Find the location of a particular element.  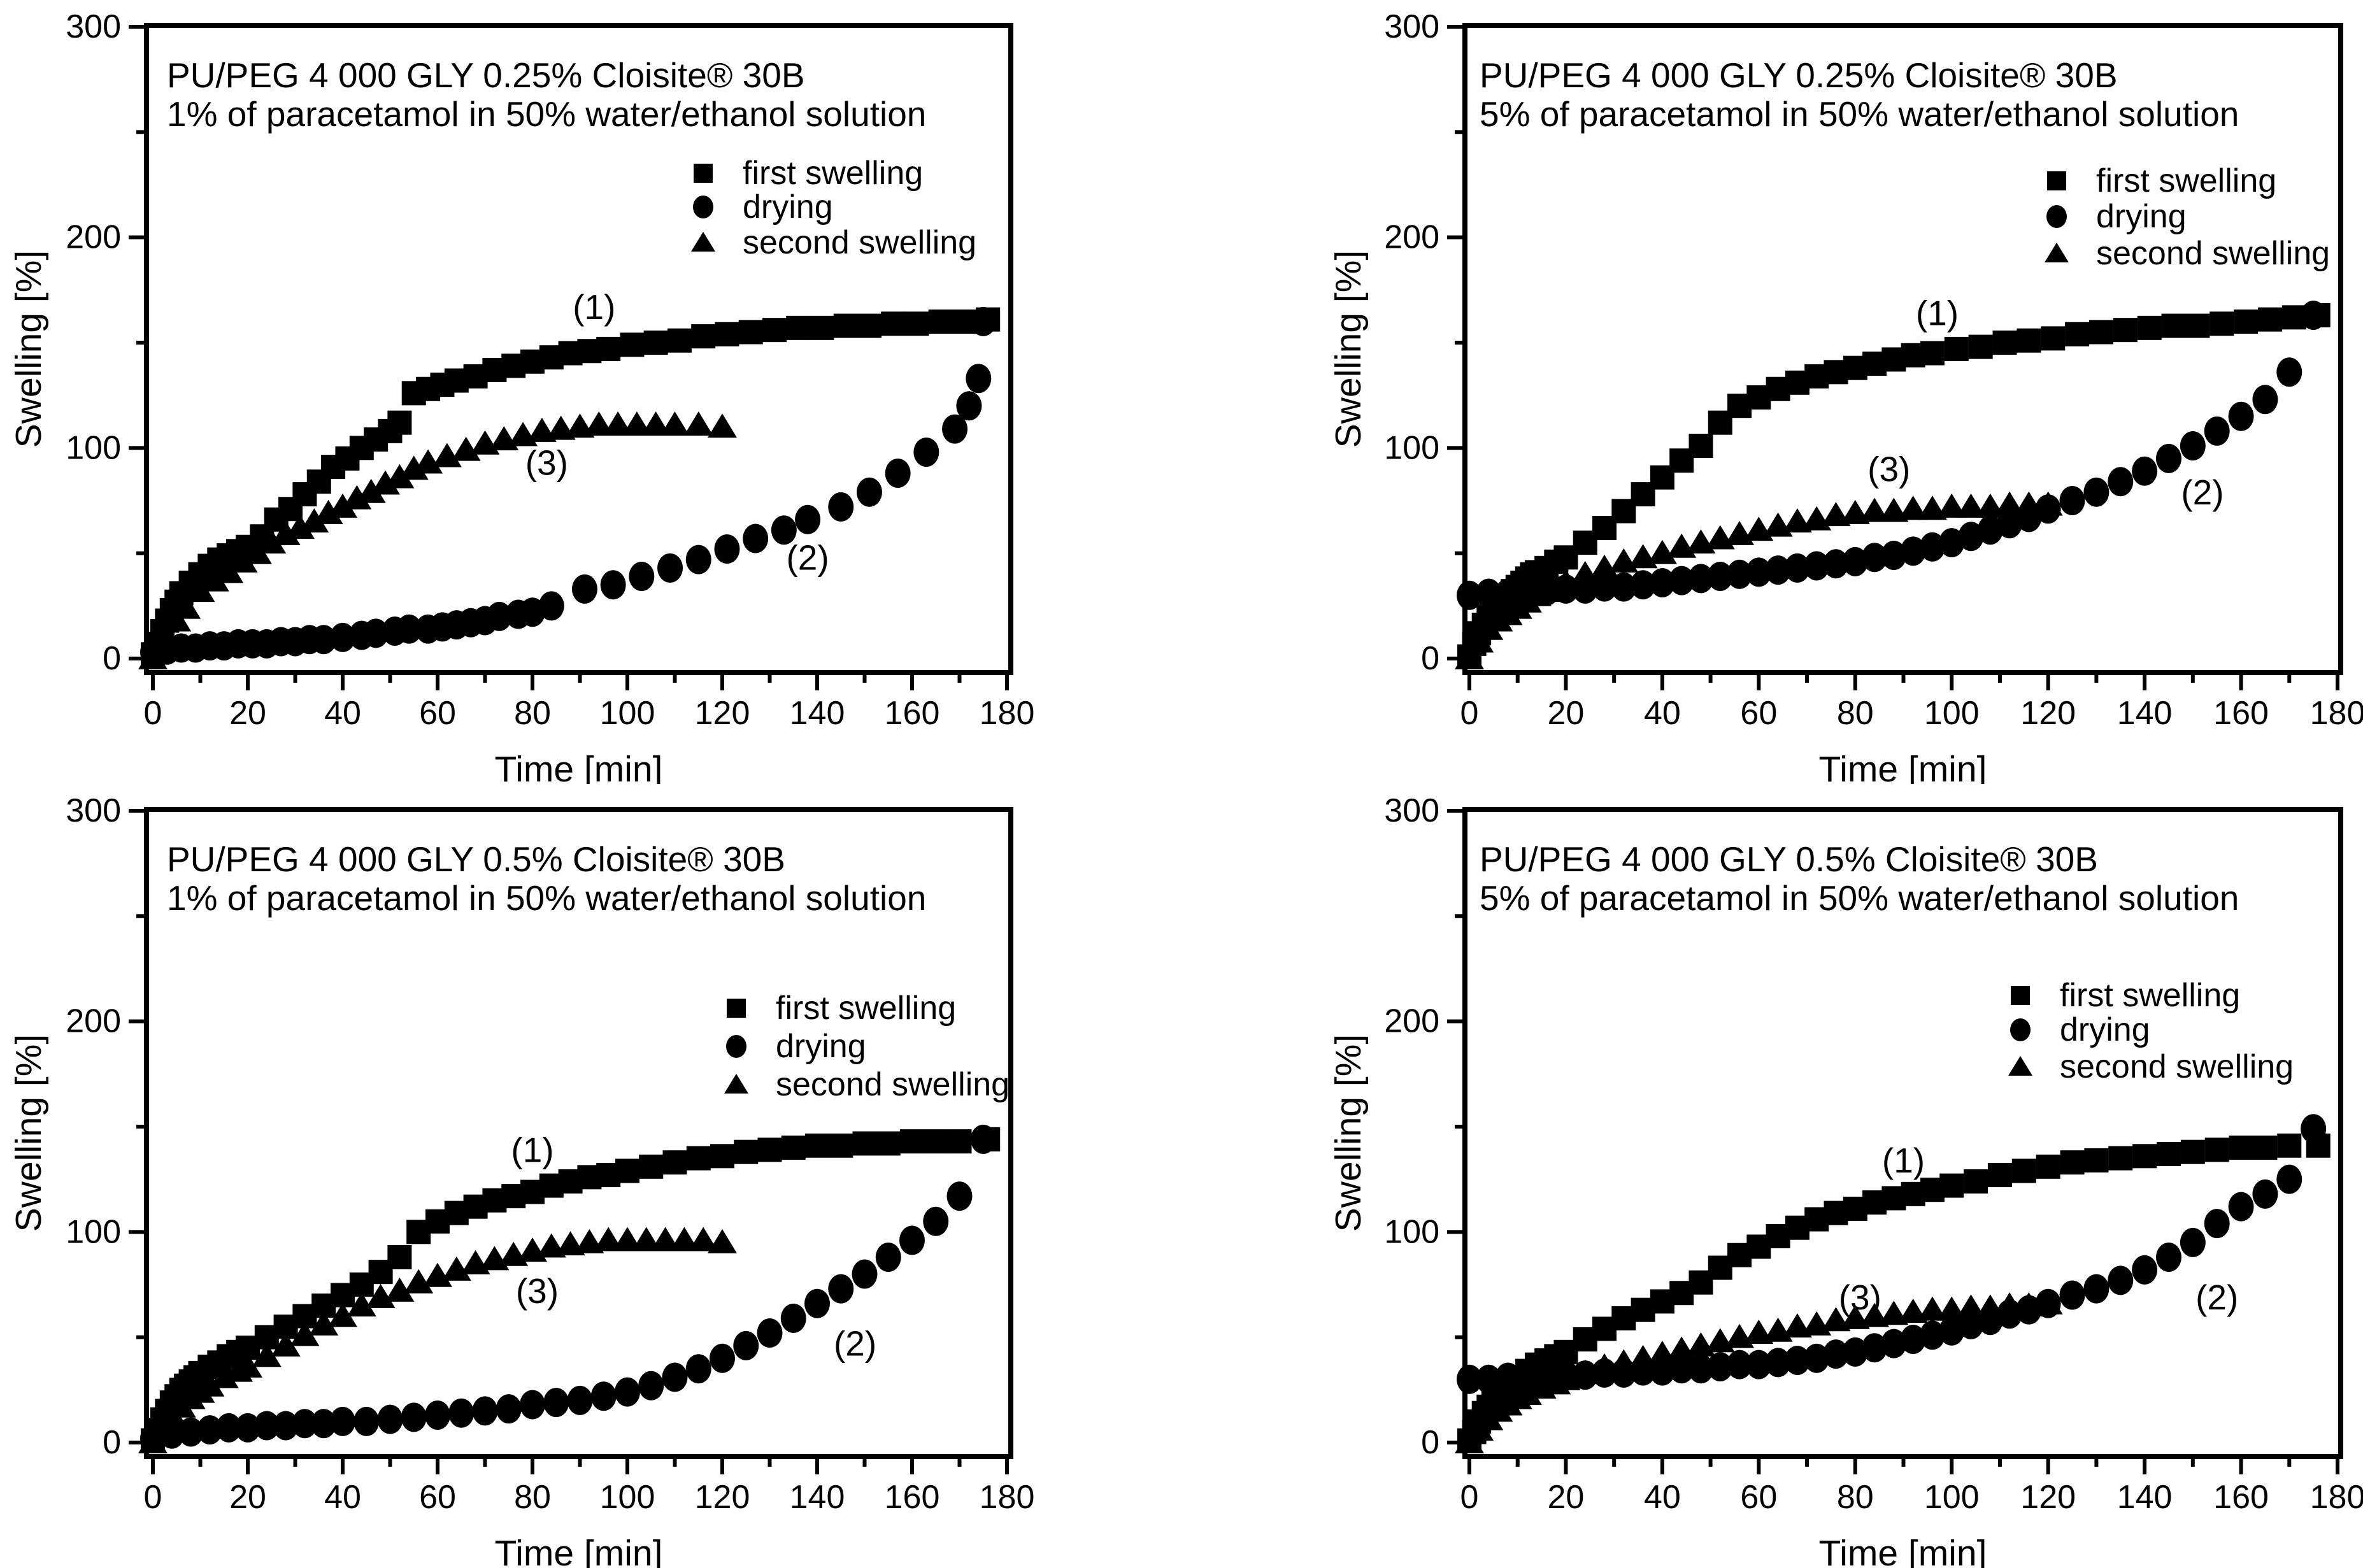

curve-annotation: (1) is located at coordinates (594, 307).